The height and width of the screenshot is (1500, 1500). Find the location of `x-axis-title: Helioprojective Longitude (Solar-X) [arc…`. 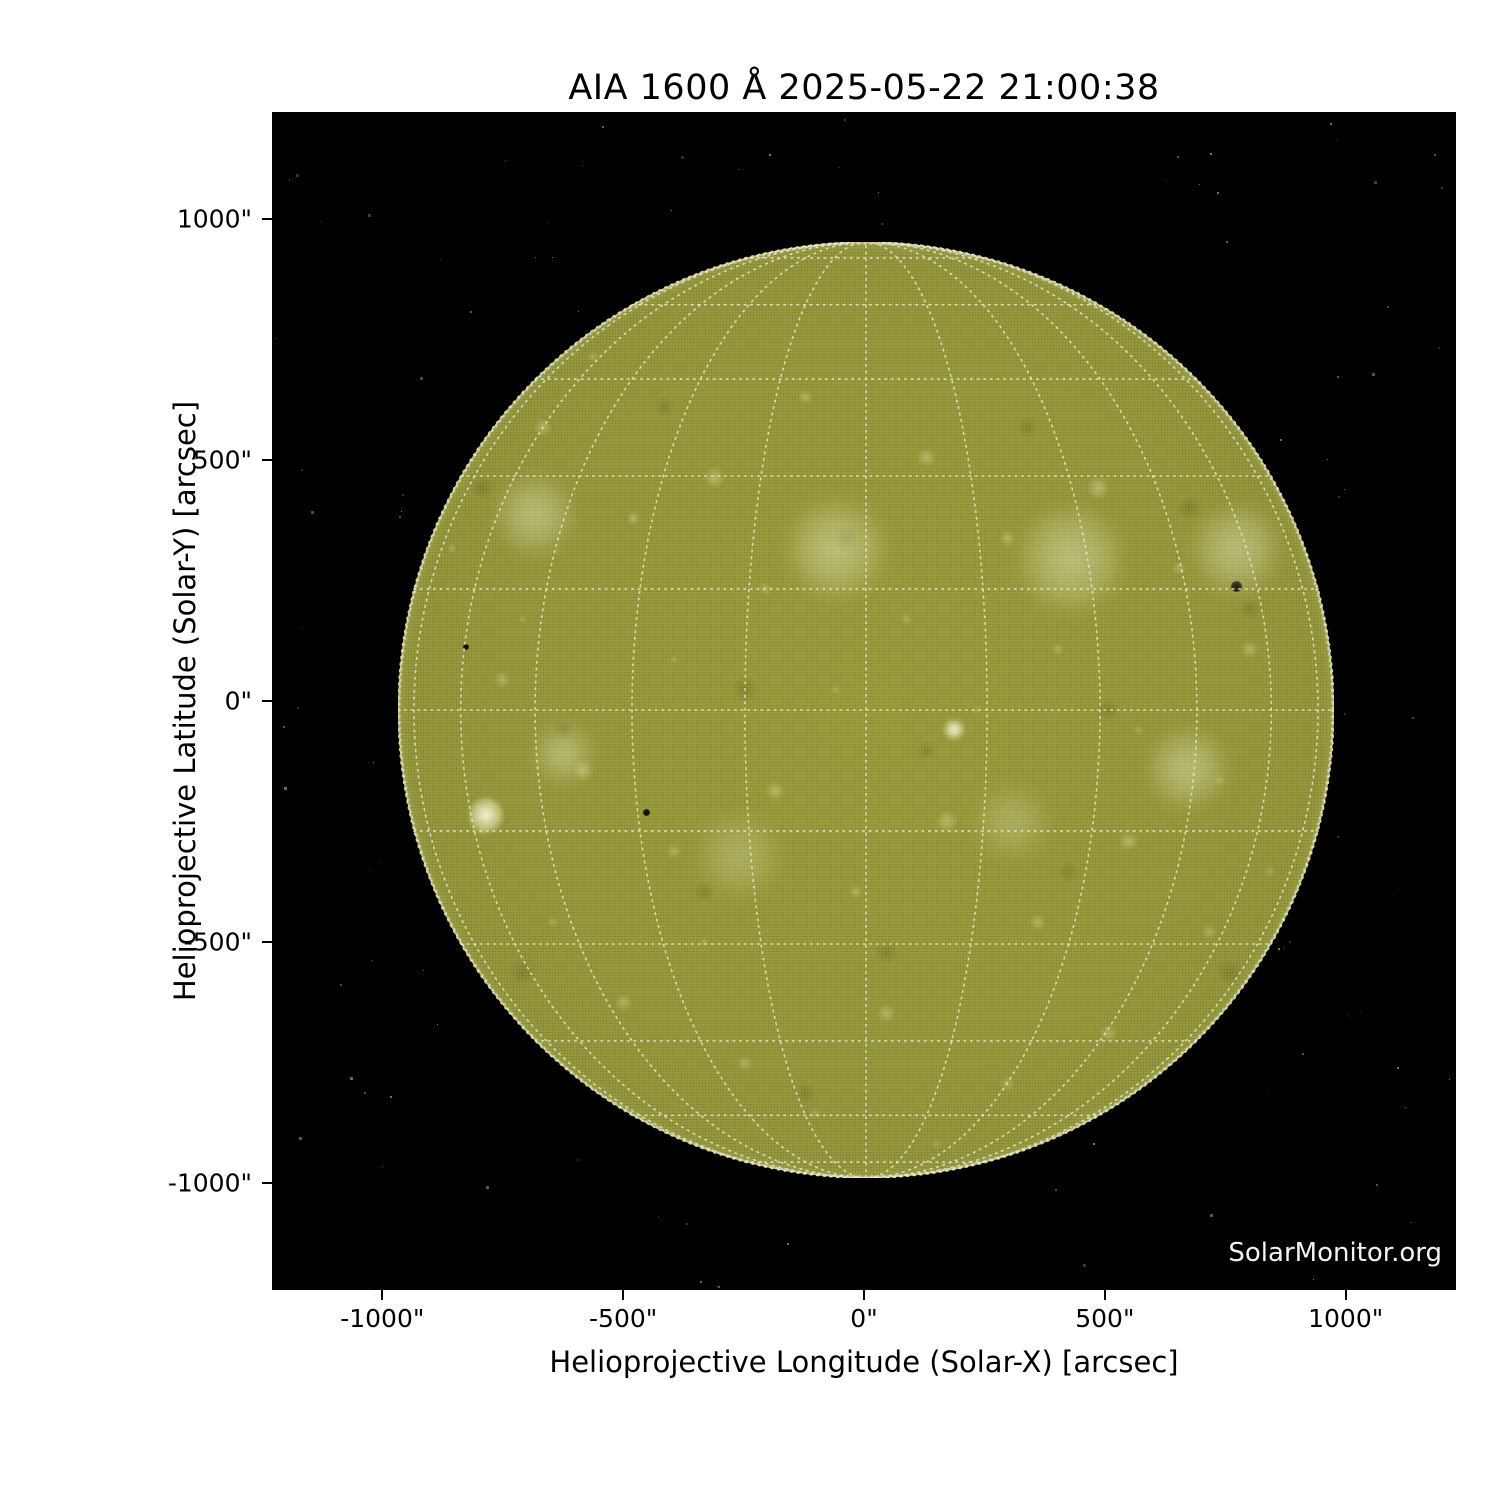

x-axis-title: Helioprojective Longitude (Solar-X) [arc… is located at coordinates (864, 1362).